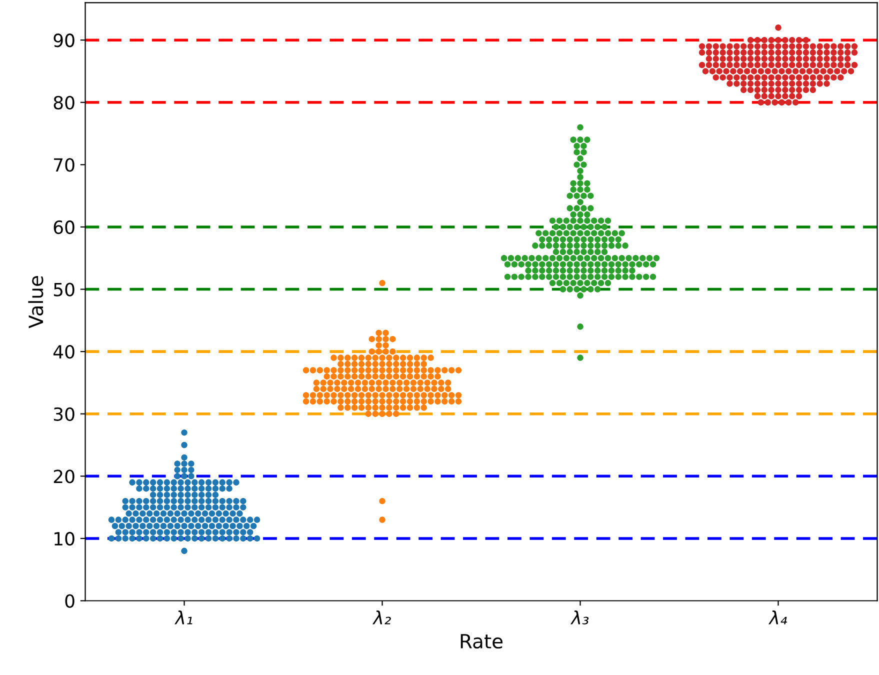  I want to click on y-tick-label: 50, so click(64, 289).